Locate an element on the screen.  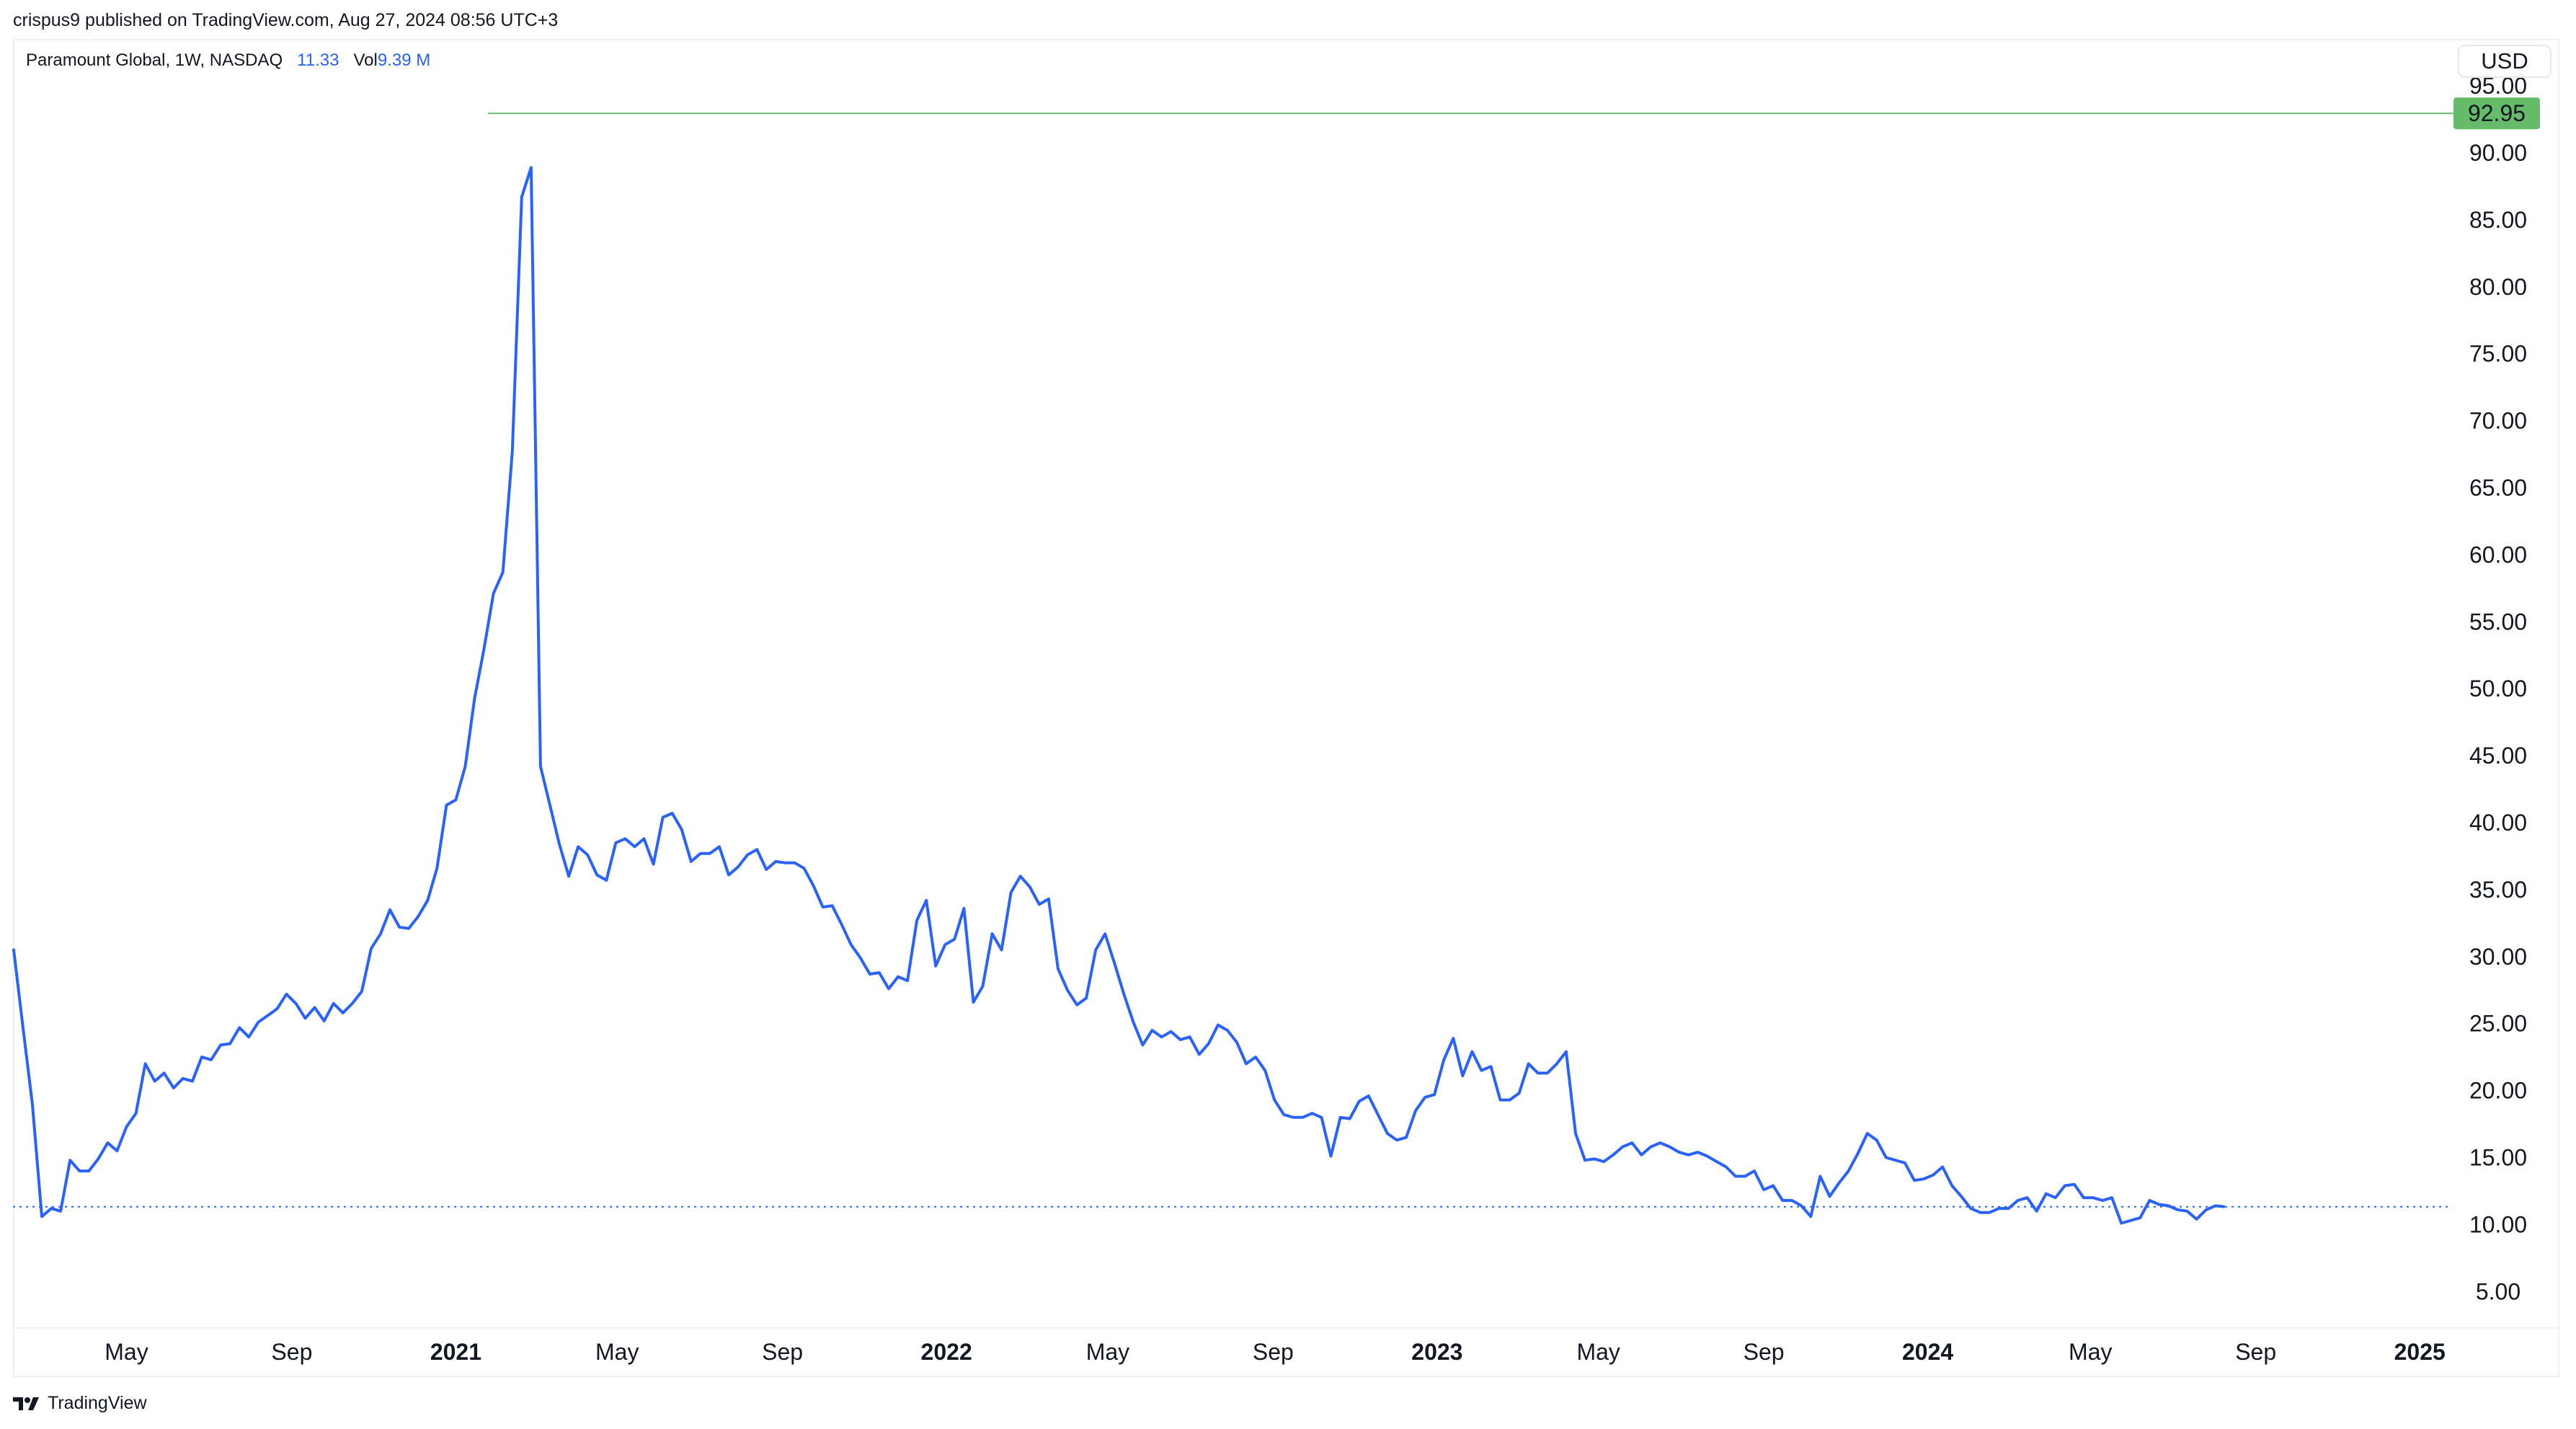
y-tick-label: 55.00 is located at coordinates (2498, 621).